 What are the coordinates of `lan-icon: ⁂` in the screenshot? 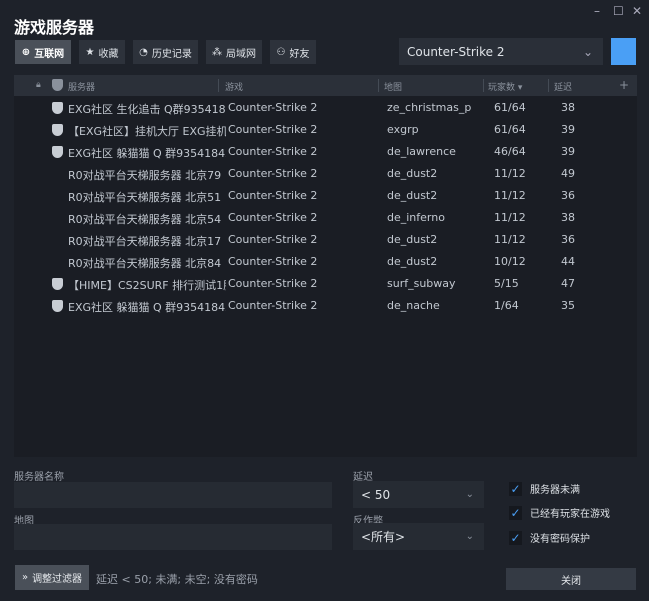 It's located at (217, 52).